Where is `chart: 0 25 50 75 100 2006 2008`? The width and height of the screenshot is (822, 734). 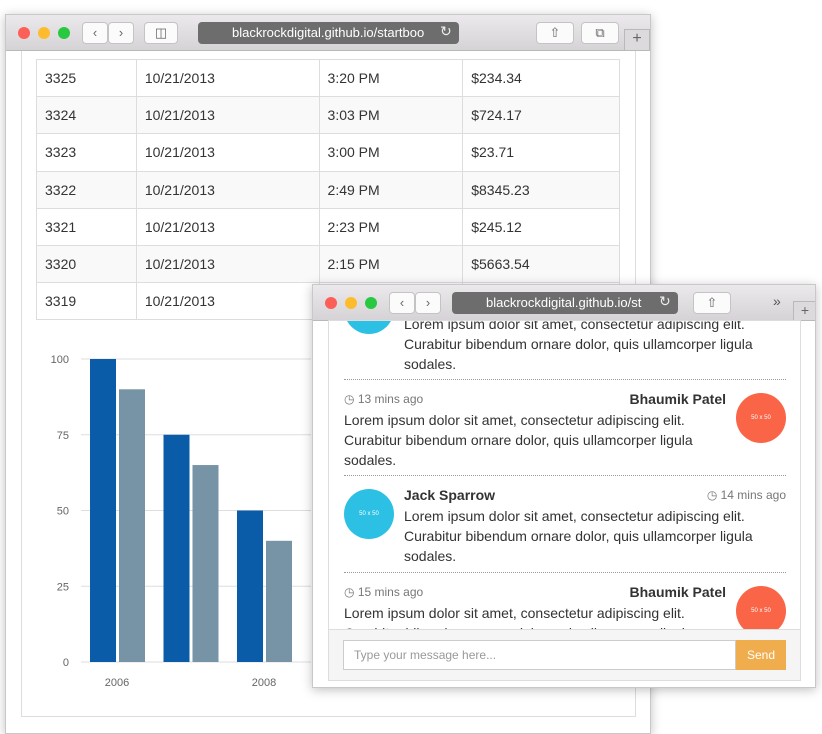 chart: 0 25 50 75 100 2006 2008 is located at coordinates (181, 521).